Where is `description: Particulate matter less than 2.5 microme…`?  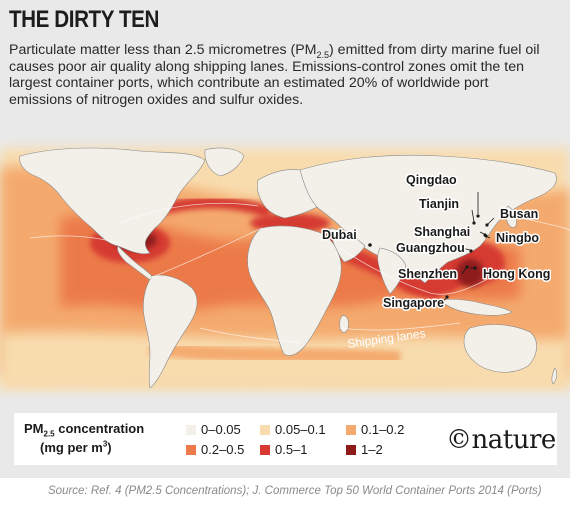 description: Particulate matter less than 2.5 microme… is located at coordinates (274, 75).